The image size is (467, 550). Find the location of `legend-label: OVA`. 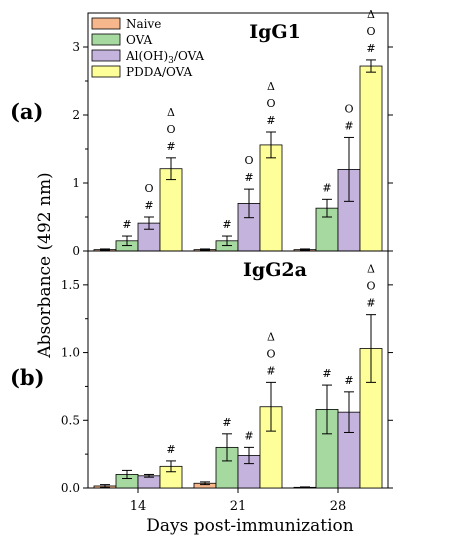

legend-label: OVA is located at coordinates (139, 40).